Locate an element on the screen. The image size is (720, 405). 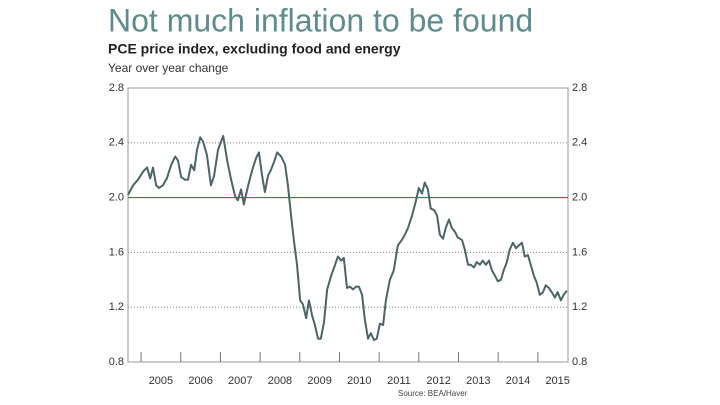
x-tick-label: 2013 is located at coordinates (478, 381).